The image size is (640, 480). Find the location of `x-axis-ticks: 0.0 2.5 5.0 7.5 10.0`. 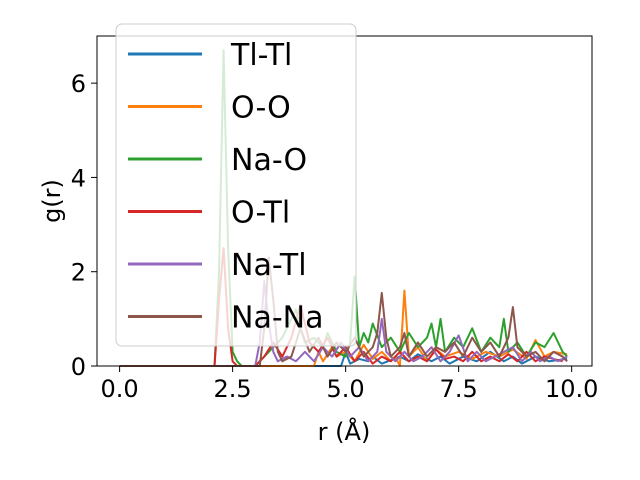

x-axis-ticks: 0.0 2.5 5.0 7.5 10.0 is located at coordinates (349, 384).